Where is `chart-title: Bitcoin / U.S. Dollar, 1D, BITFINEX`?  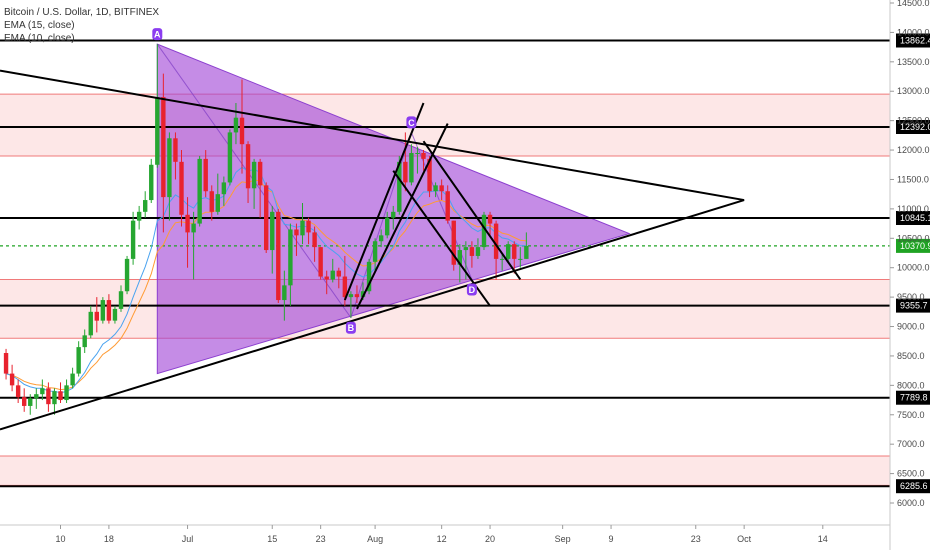
chart-title: Bitcoin / U.S. Dollar, 1D, BITFINEX is located at coordinates (82, 12).